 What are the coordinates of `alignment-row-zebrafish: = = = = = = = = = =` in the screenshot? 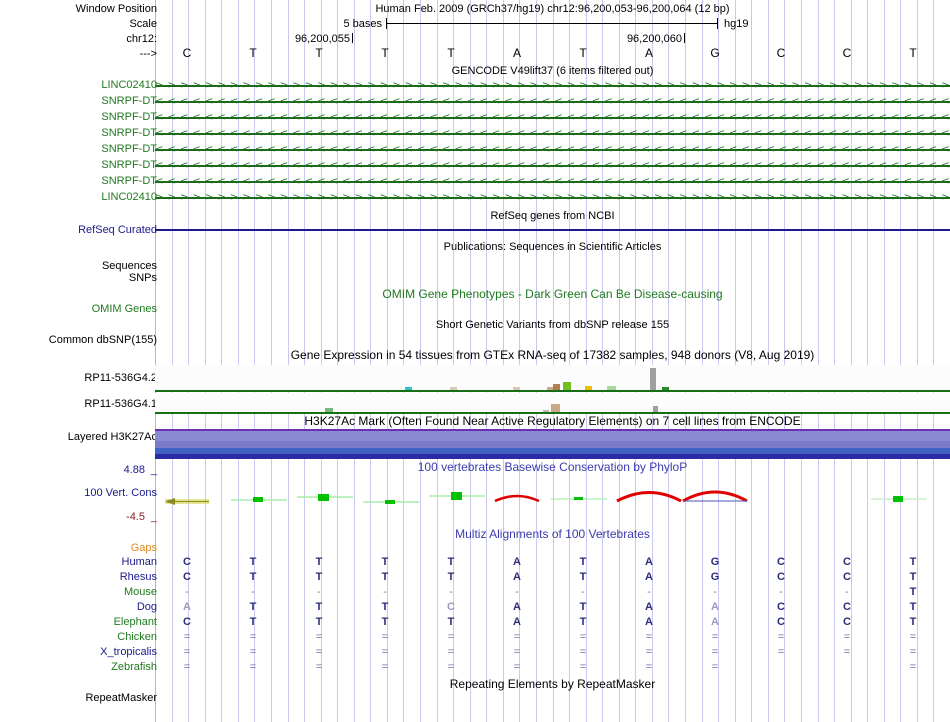 It's located at (552, 667).